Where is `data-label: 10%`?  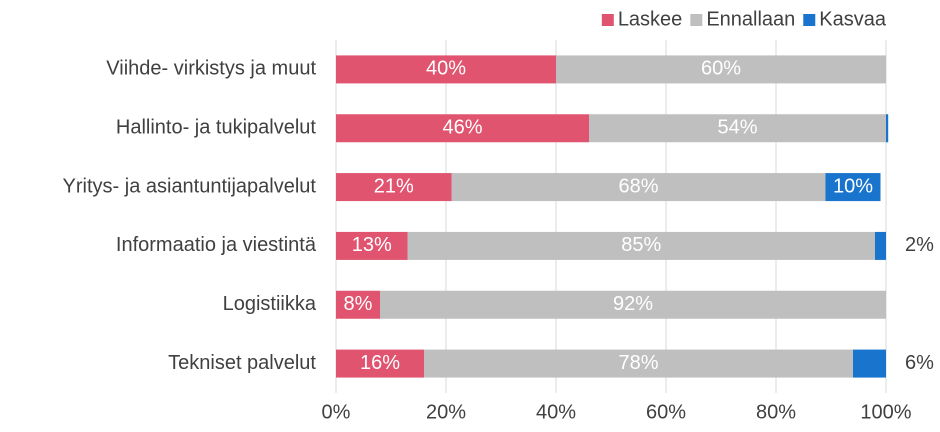
data-label: 10% is located at coordinates (853, 186).